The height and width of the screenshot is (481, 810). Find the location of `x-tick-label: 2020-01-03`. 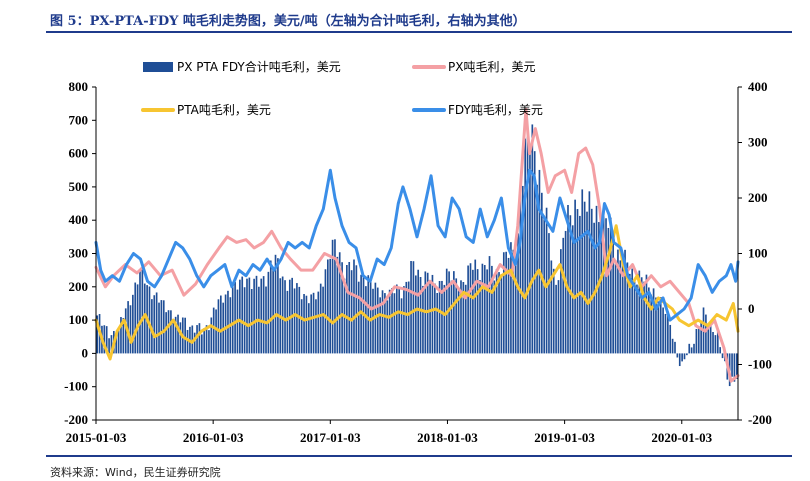

x-tick-label: 2020-01-03 is located at coordinates (681, 437).